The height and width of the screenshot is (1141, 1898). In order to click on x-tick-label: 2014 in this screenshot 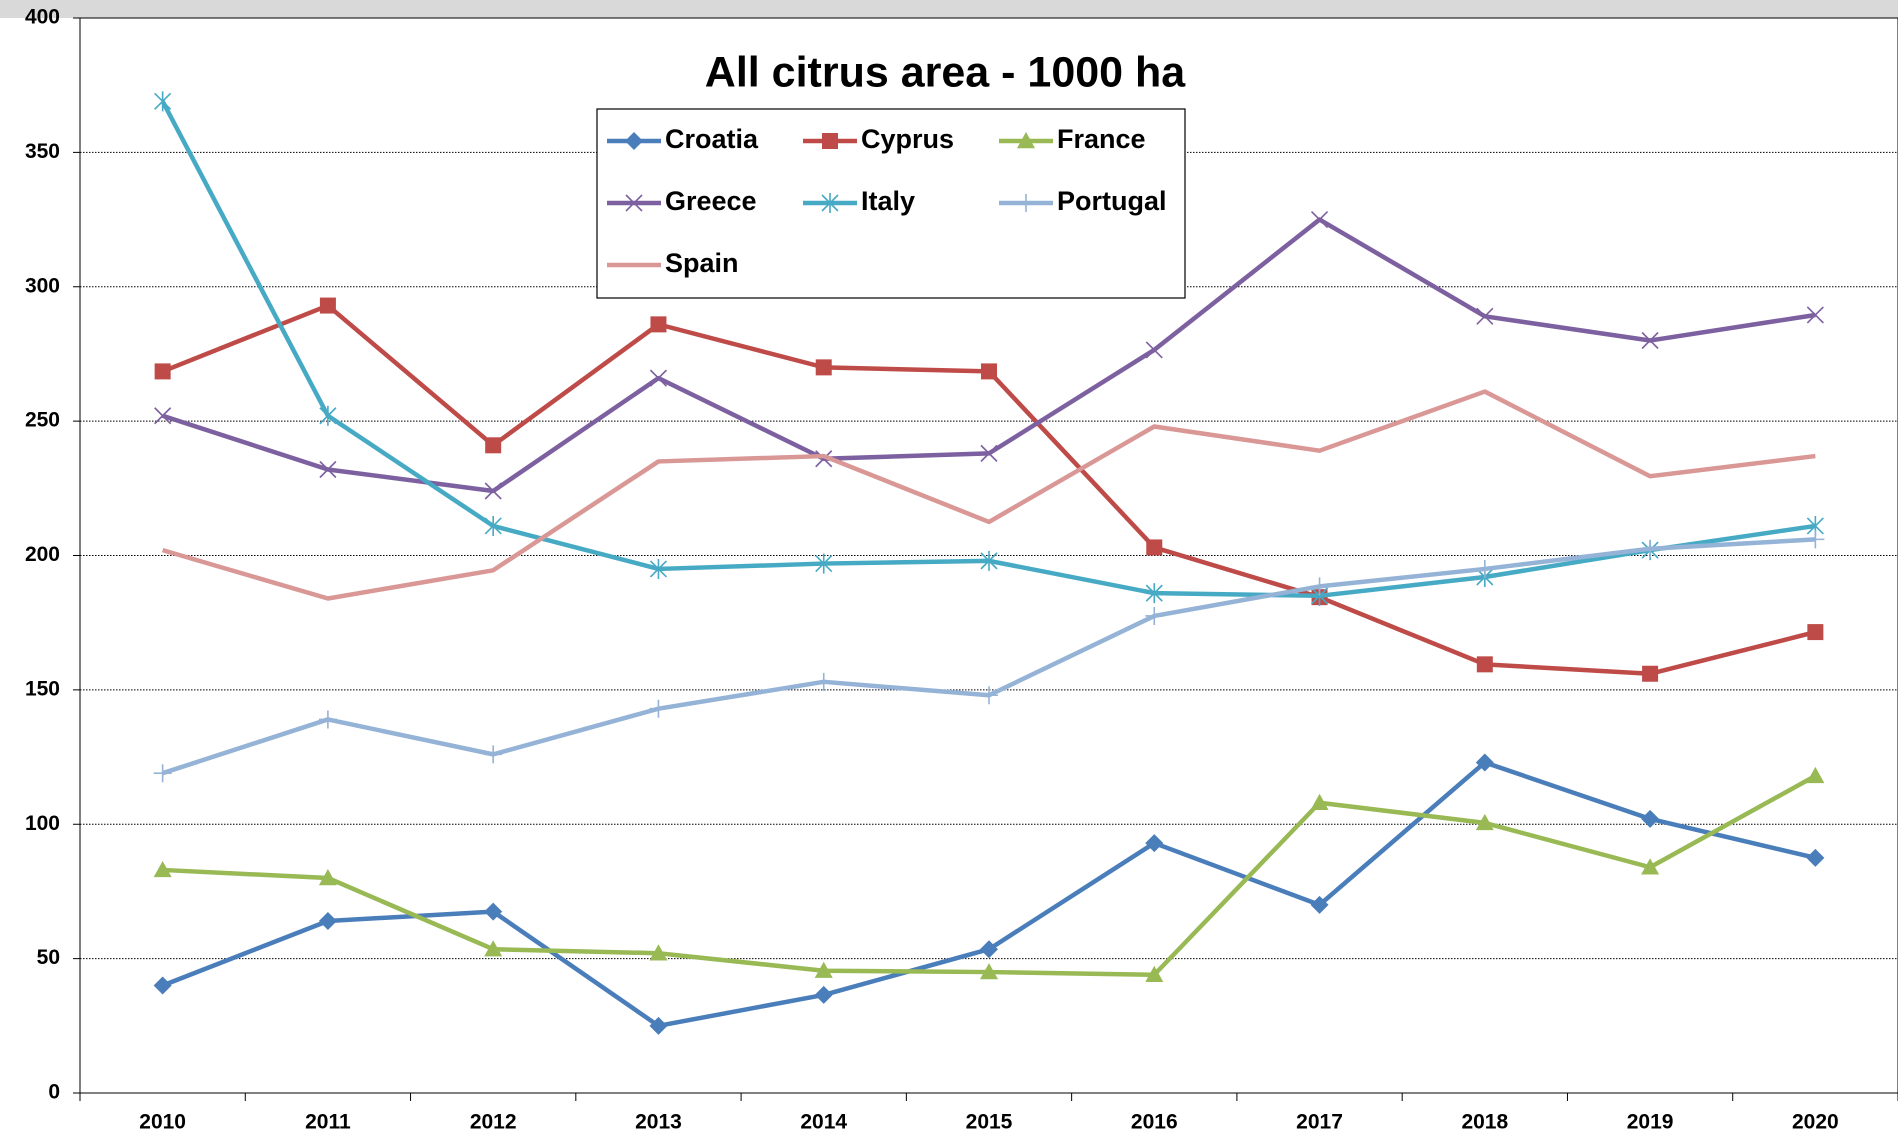, I will do `click(823, 1122)`.